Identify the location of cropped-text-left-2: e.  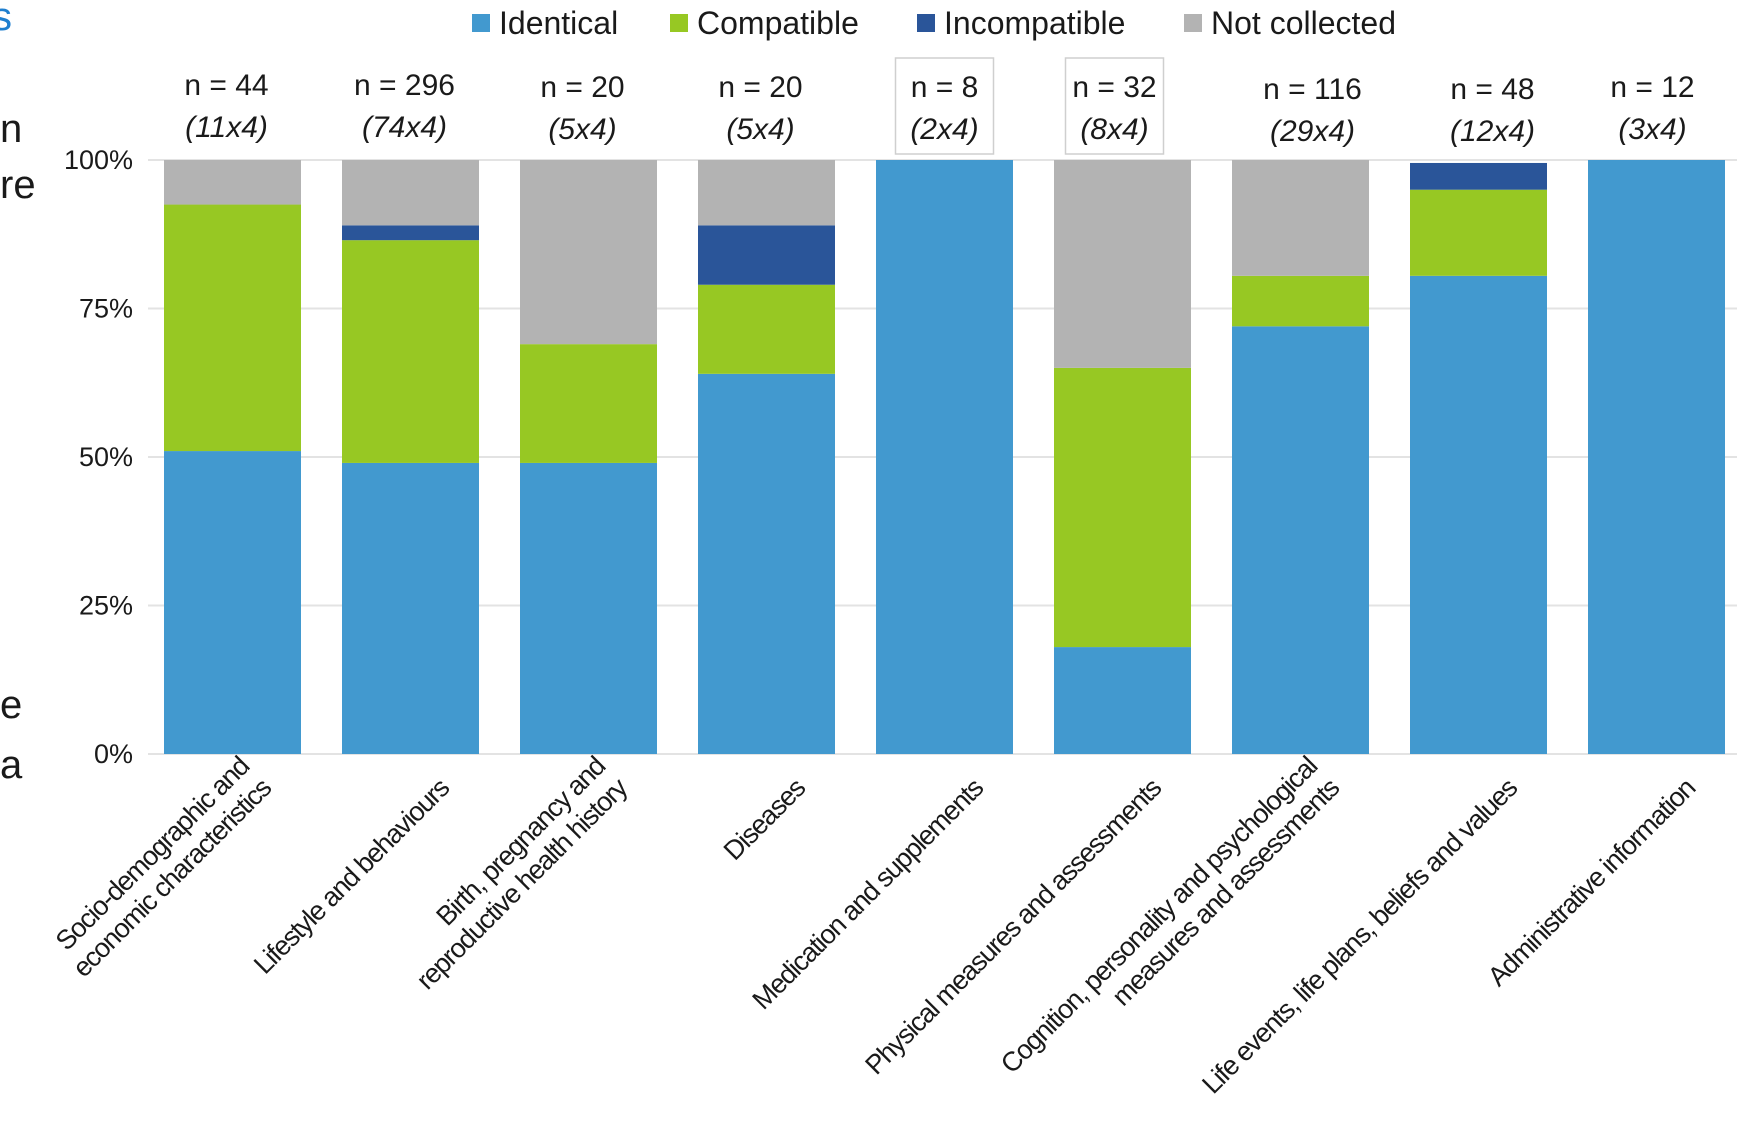
(11, 705).